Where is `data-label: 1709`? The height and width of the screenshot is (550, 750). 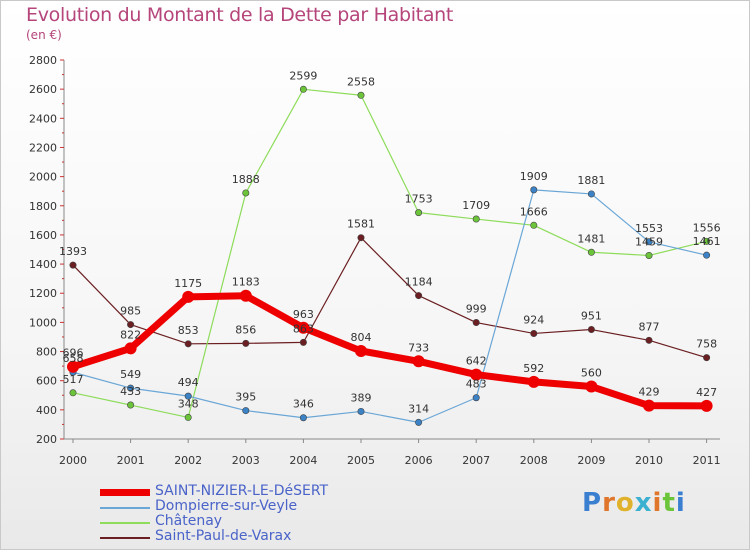 data-label: 1709 is located at coordinates (476, 205).